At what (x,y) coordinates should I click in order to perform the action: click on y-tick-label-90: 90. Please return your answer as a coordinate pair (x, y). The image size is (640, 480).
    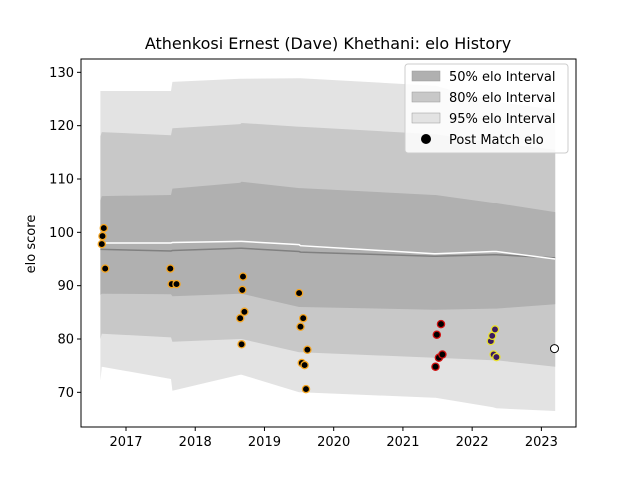
    Looking at the image, I should click on (65, 286).